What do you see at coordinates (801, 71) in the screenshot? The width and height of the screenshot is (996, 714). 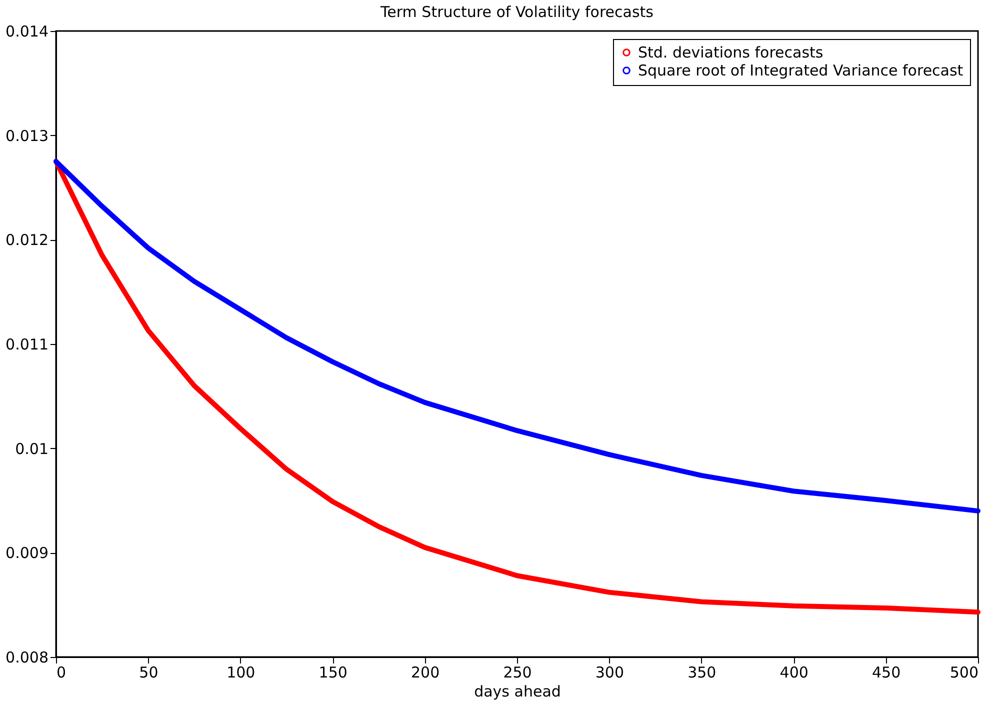 I see `legend-label: Square root of Integrated Variance forecast` at bounding box center [801, 71].